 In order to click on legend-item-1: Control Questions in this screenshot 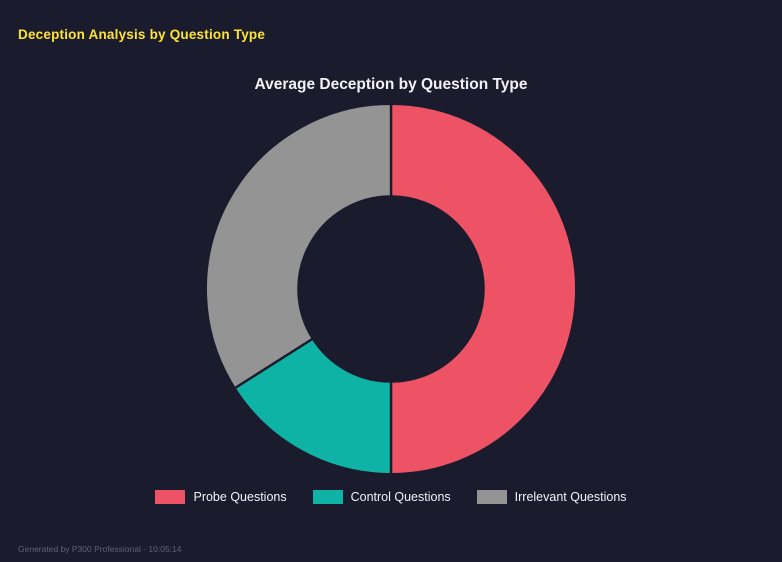, I will do `click(381, 497)`.